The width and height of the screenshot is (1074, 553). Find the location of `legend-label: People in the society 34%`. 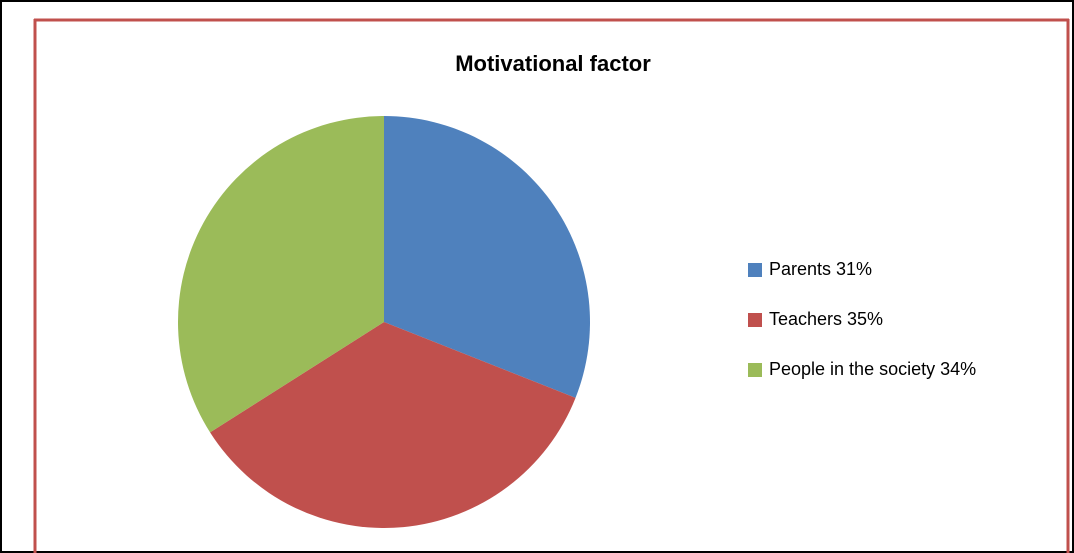

legend-label: People in the society 34% is located at coordinates (872, 369).